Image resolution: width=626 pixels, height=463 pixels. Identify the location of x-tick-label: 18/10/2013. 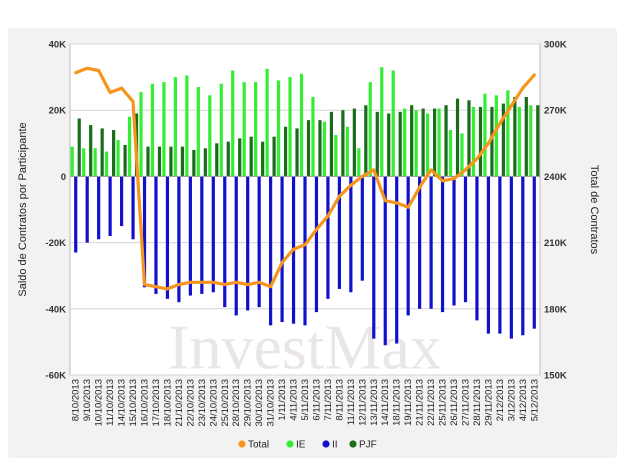
(167, 403).